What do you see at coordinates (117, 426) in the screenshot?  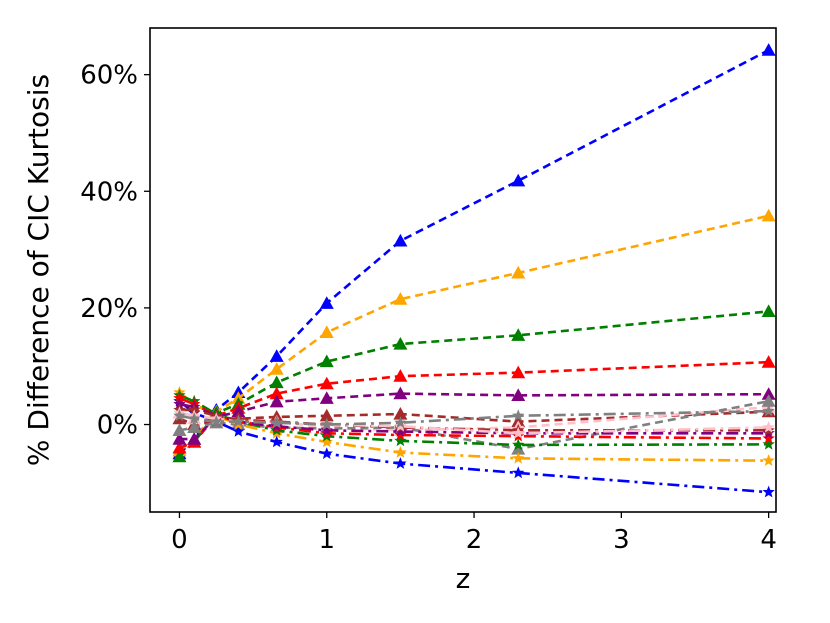 I see `y-tick-label: 0%` at bounding box center [117, 426].